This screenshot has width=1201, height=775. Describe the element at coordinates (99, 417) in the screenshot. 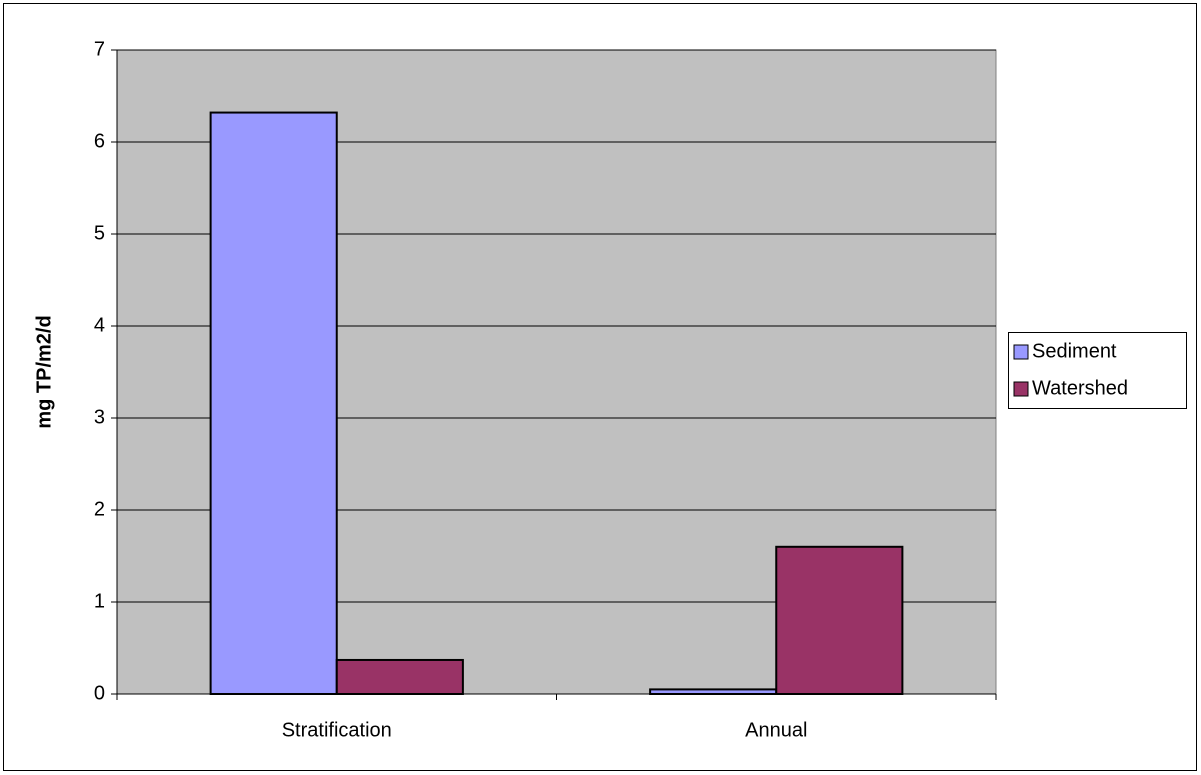

I see `y-tick-label: 3` at that location.